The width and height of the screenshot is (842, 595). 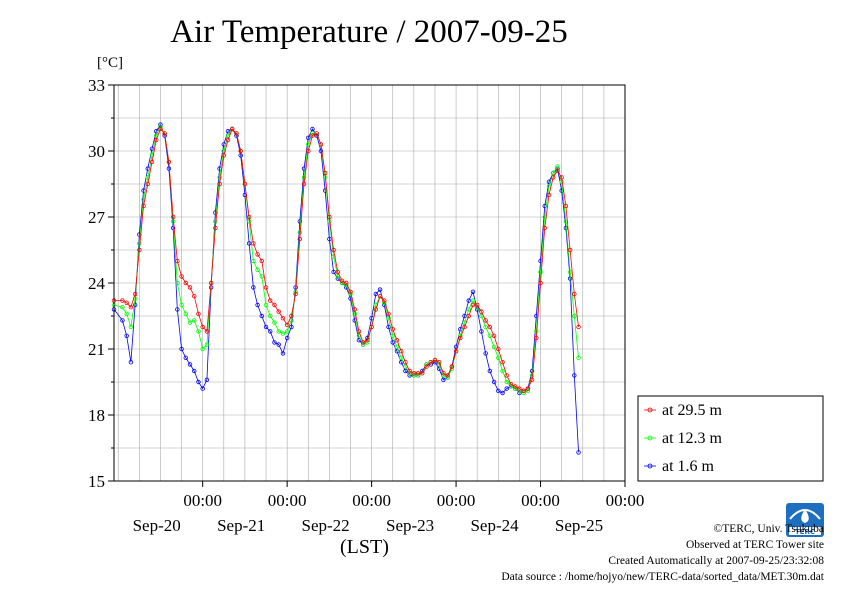 What do you see at coordinates (805, 532) in the screenshot?
I see `logo-text: TERC` at bounding box center [805, 532].